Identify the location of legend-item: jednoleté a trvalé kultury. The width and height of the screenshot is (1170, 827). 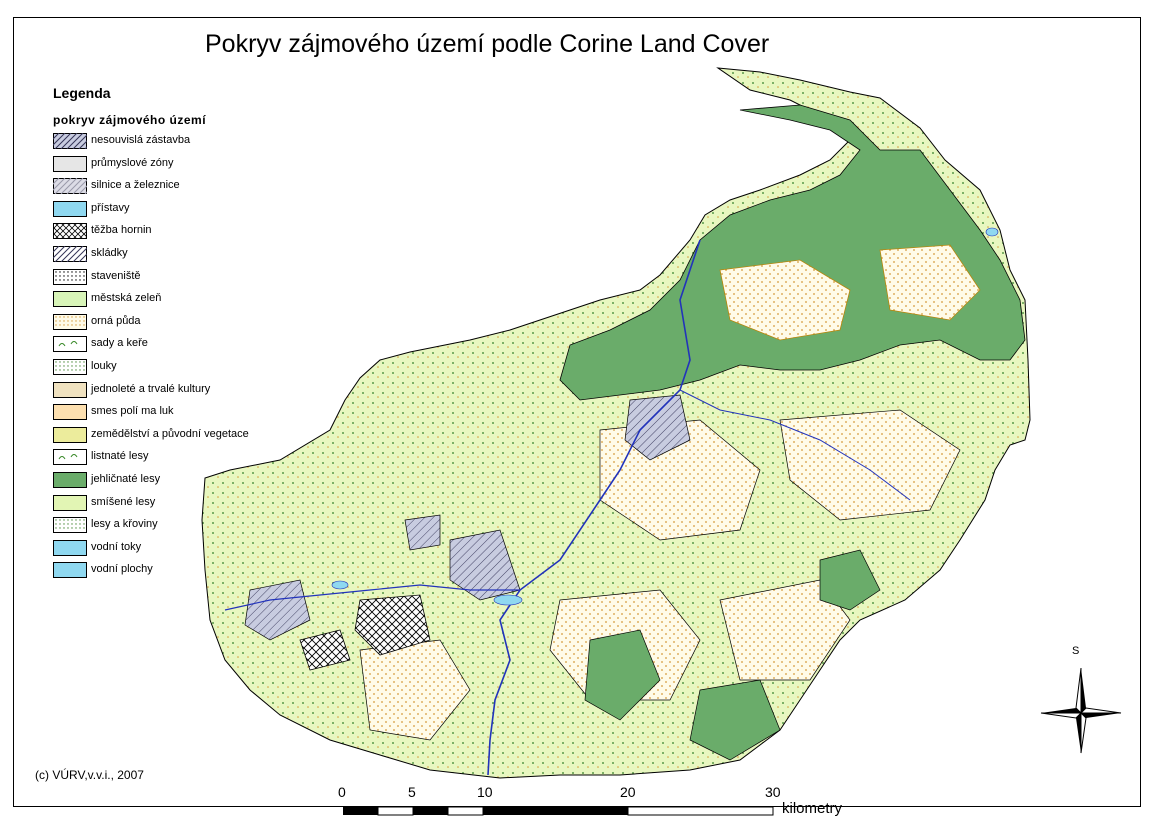
(183, 389).